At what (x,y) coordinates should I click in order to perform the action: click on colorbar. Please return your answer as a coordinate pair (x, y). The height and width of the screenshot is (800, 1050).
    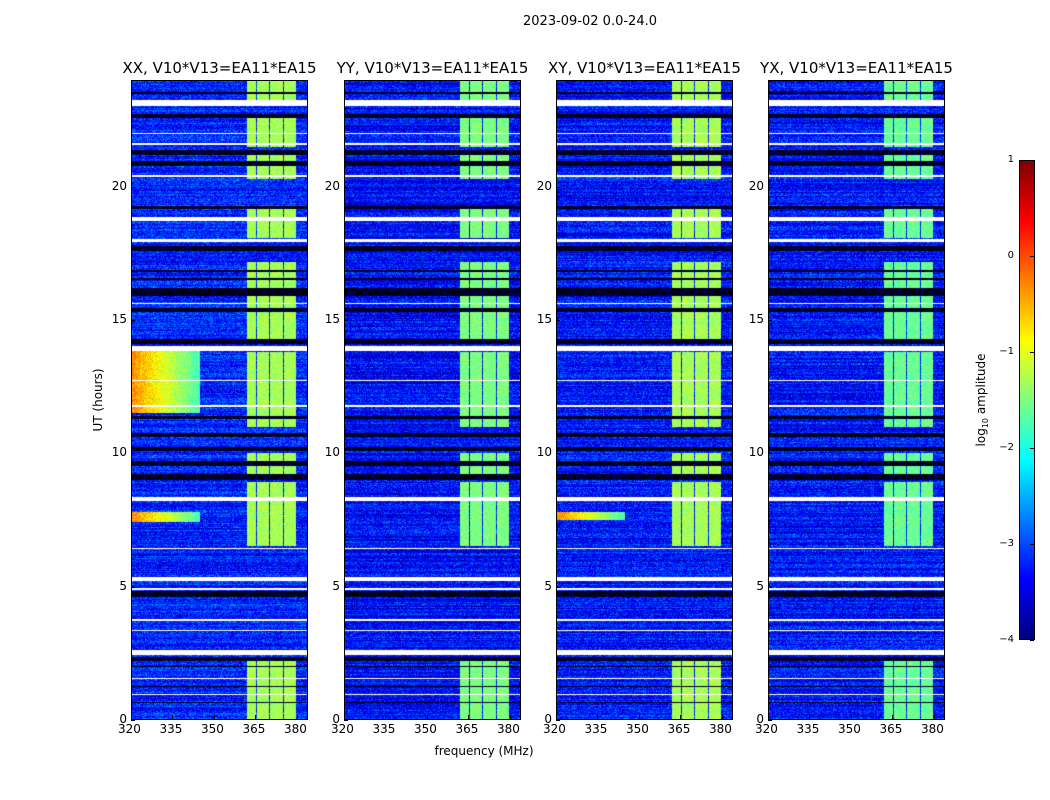
    Looking at the image, I should click on (1027, 400).